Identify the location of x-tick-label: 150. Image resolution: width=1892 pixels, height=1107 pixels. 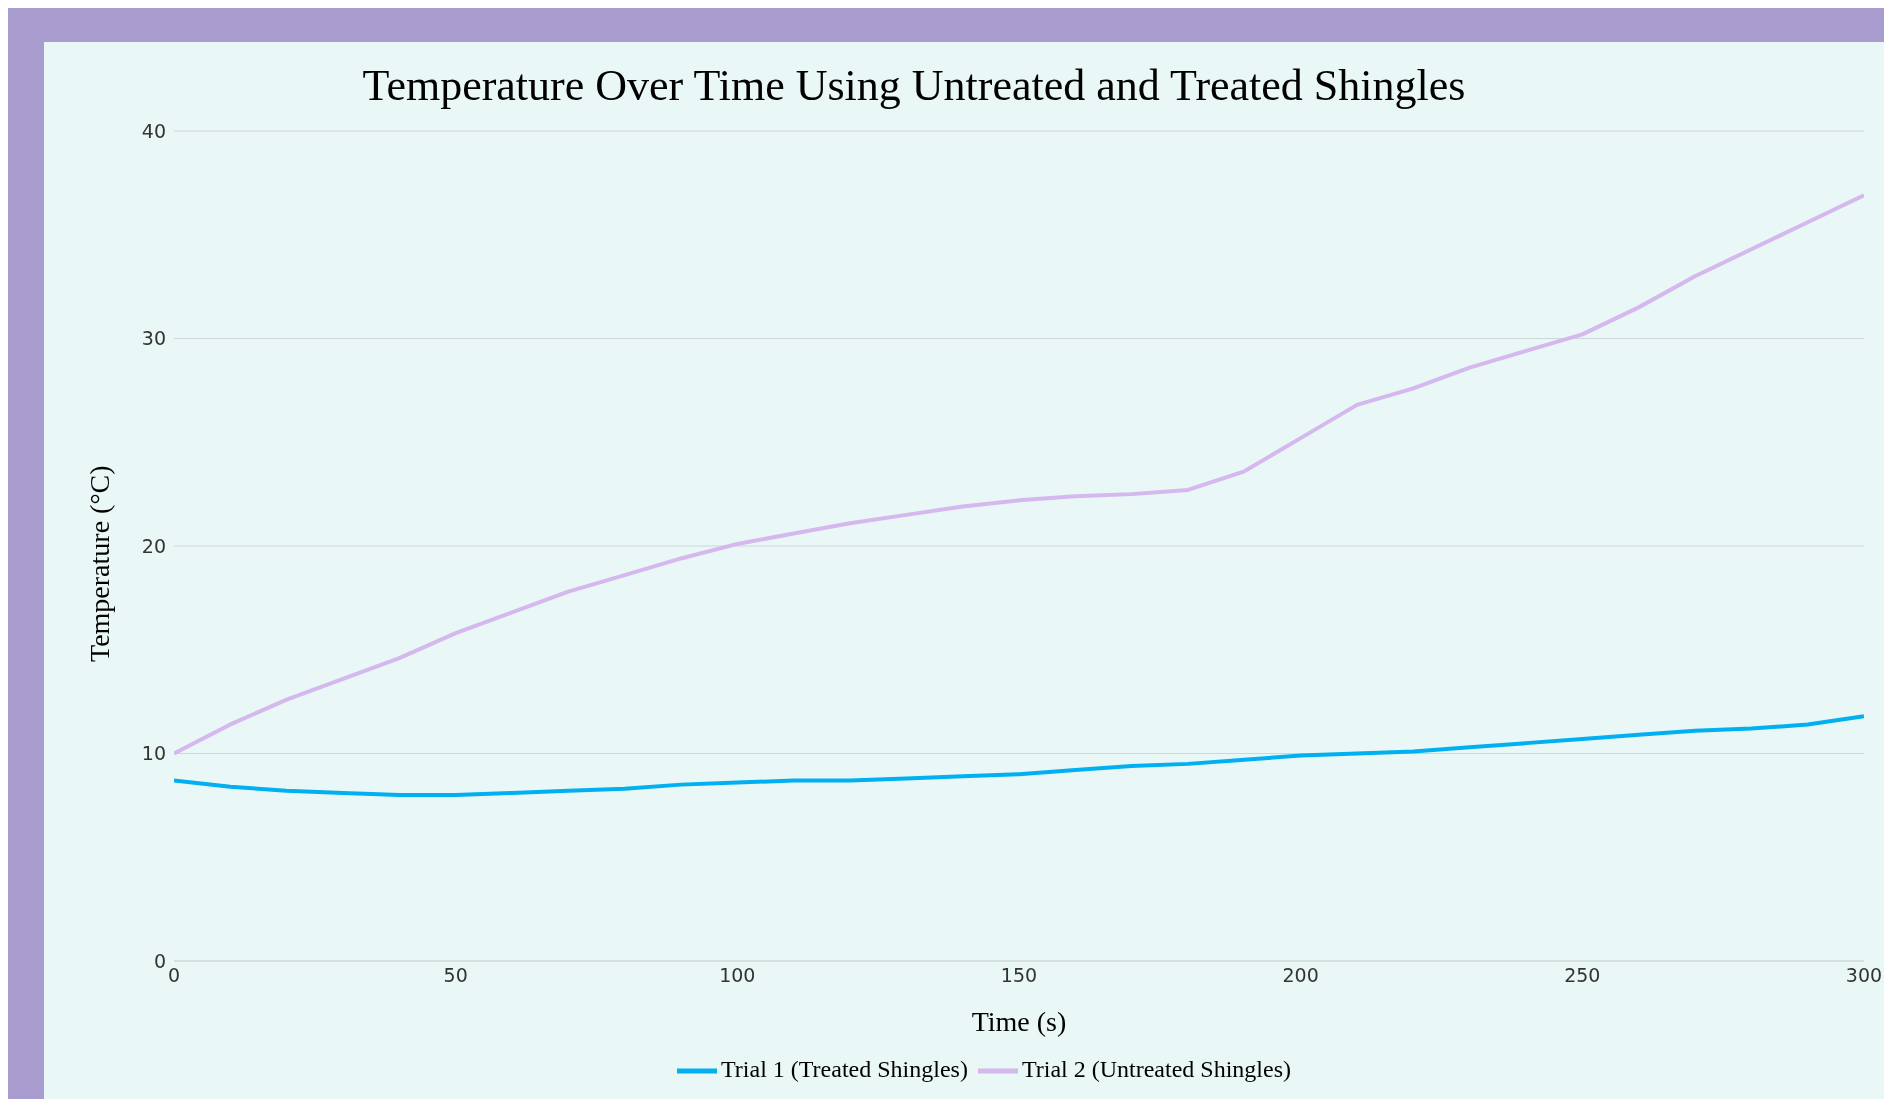
(1019, 975).